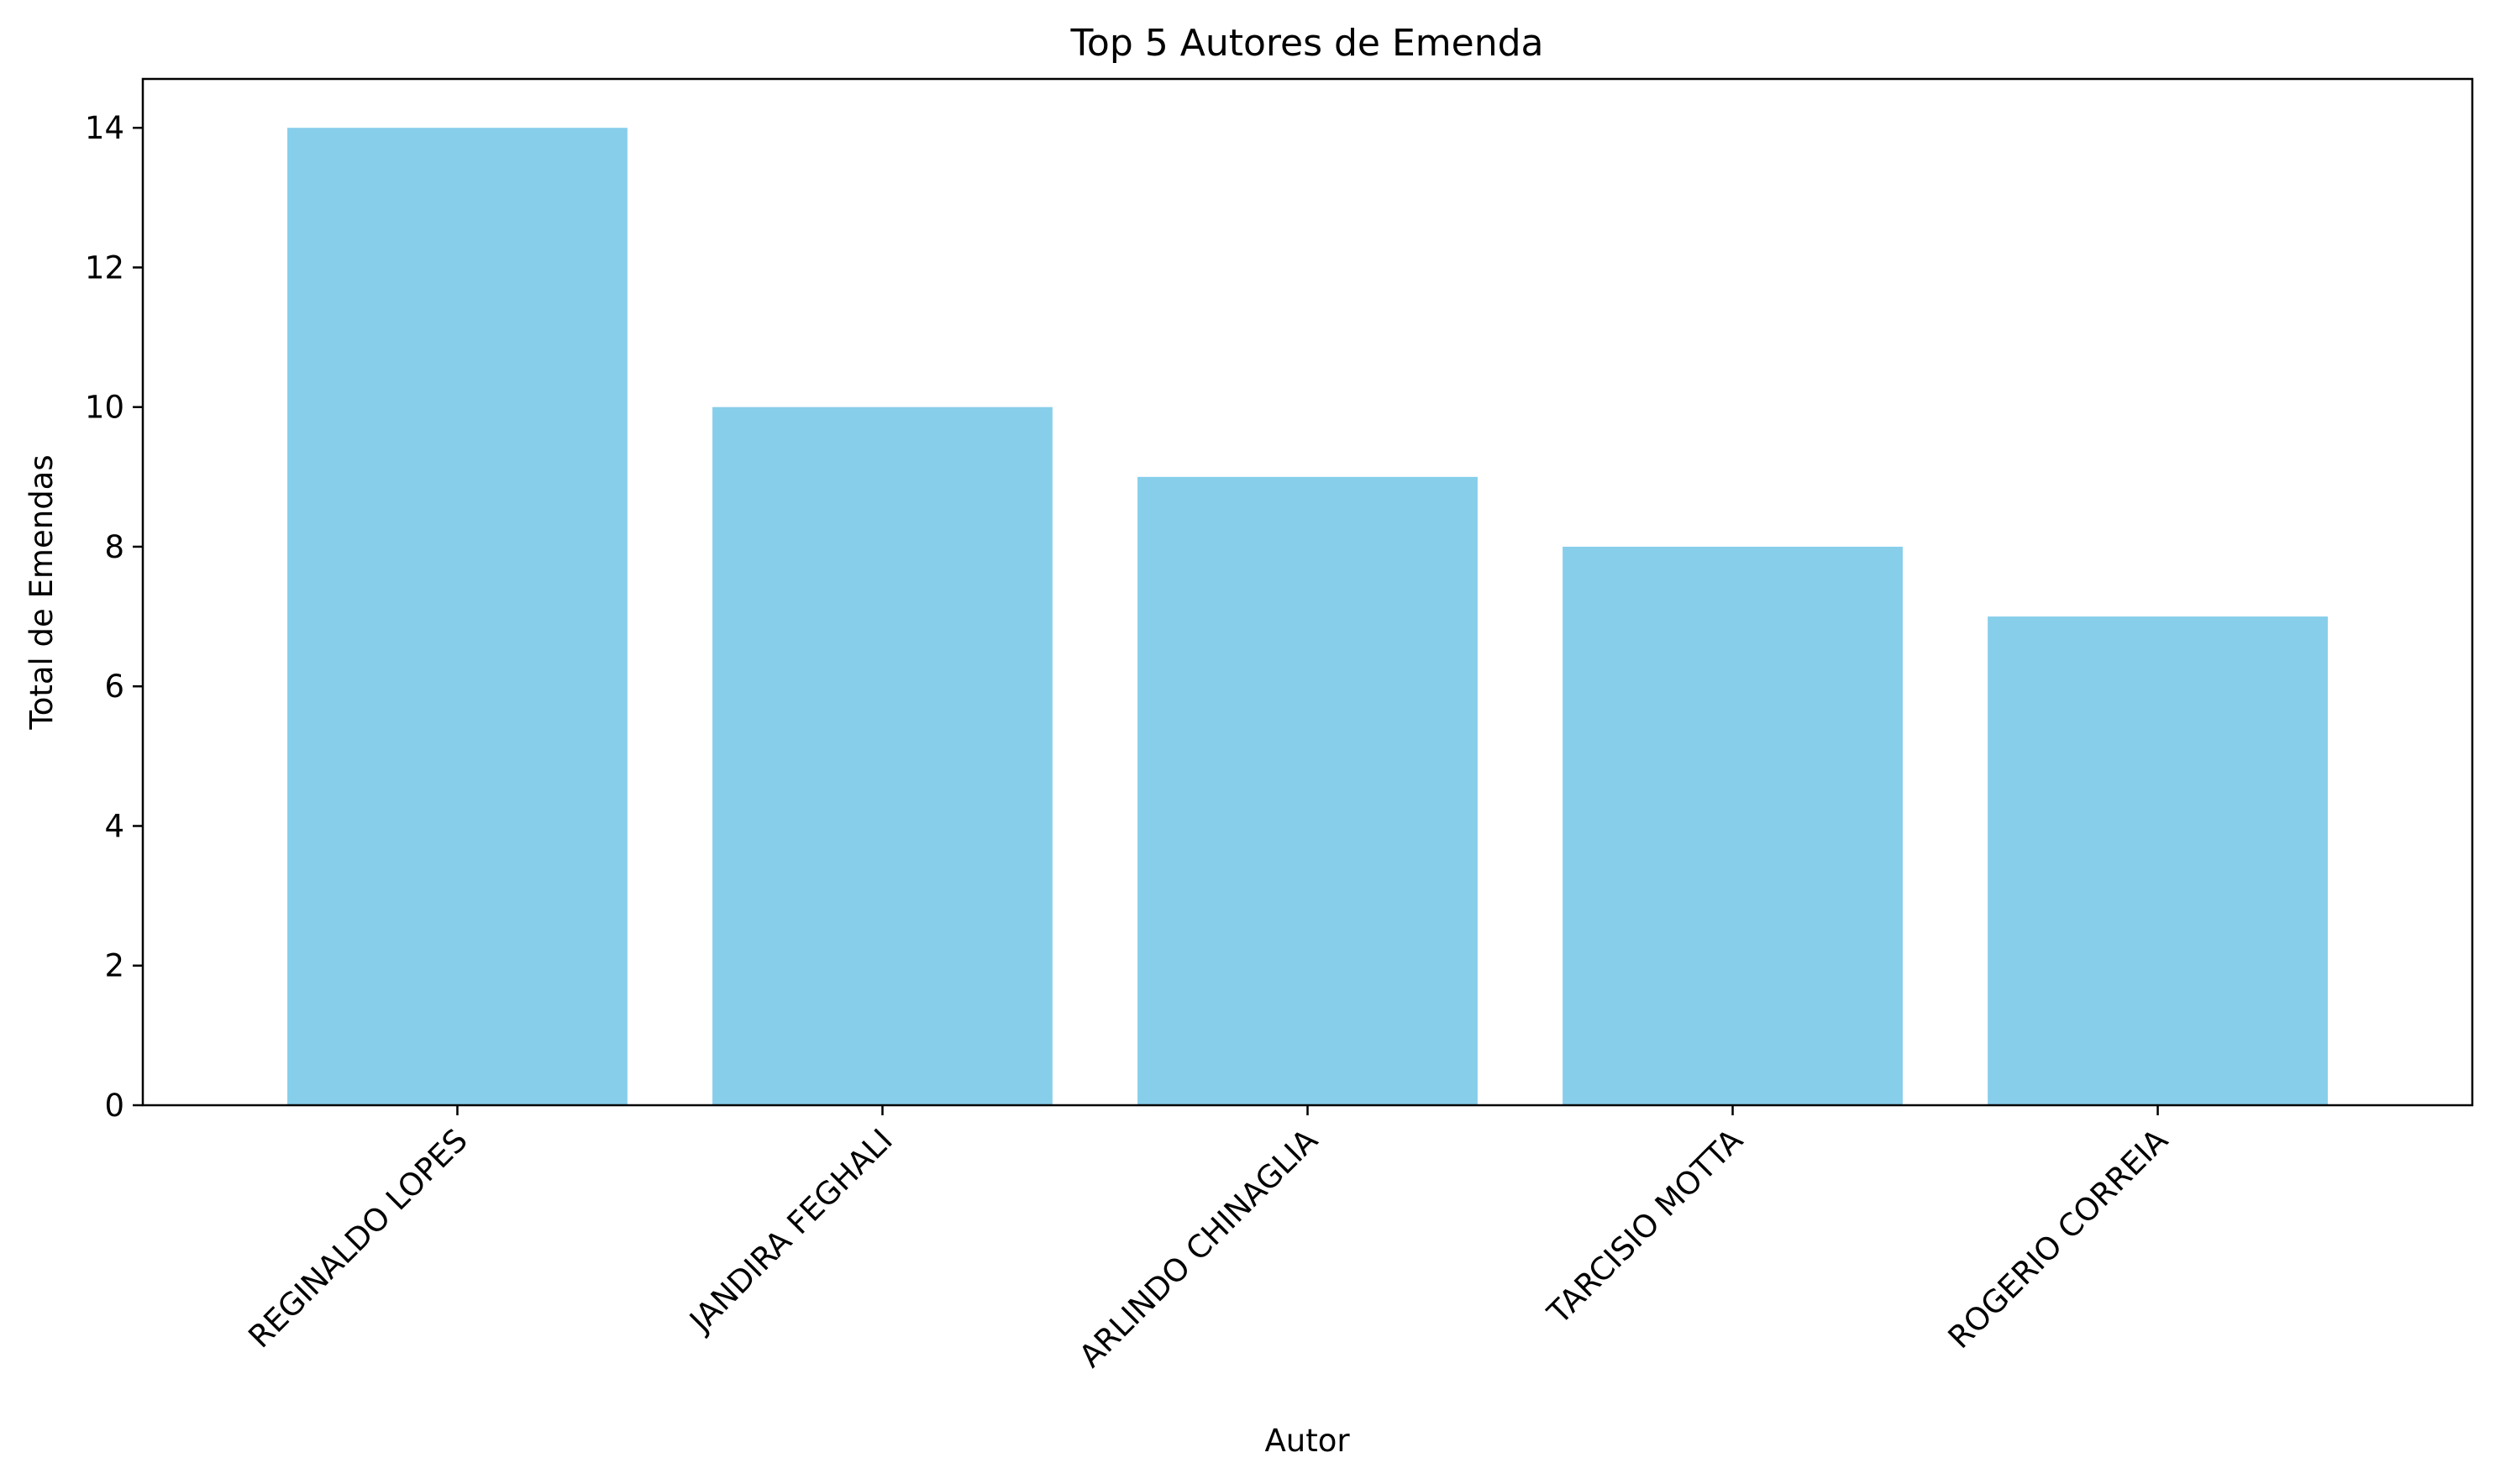 The height and width of the screenshot is (1484, 2495). I want to click on x-tick-label: ROGERIO CORREIA, so click(2058, 1239).